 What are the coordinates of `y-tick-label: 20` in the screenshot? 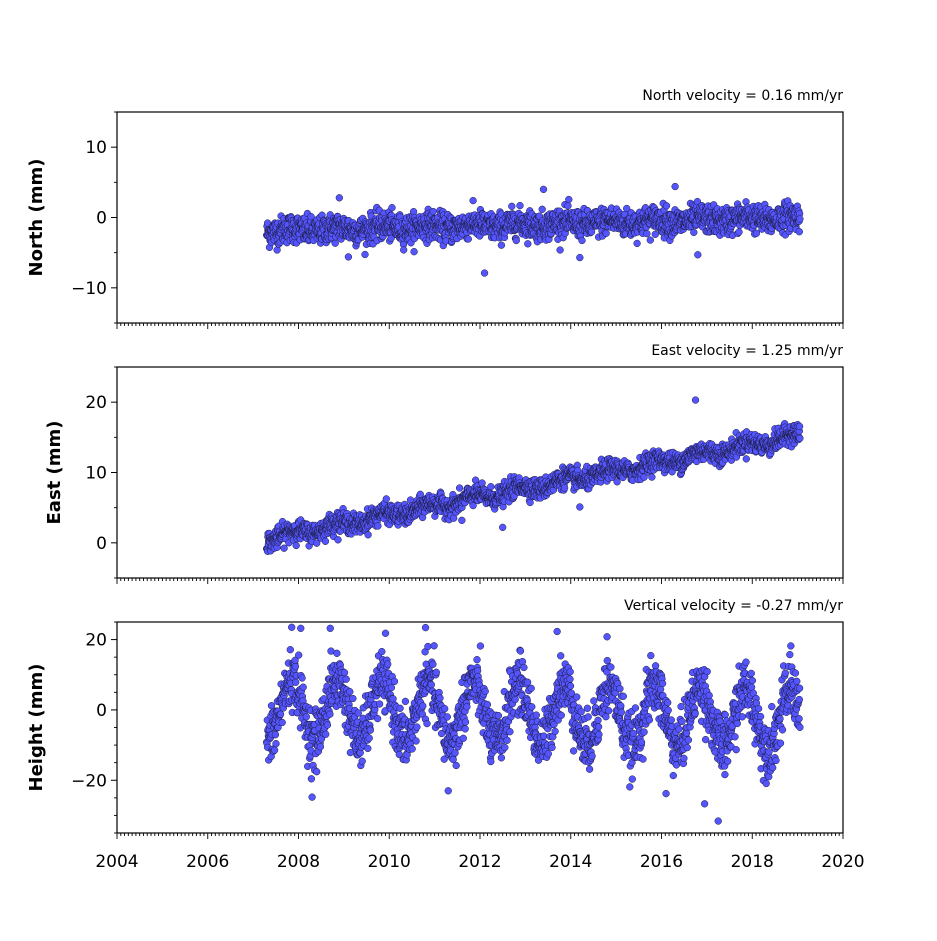 It's located at (96, 403).